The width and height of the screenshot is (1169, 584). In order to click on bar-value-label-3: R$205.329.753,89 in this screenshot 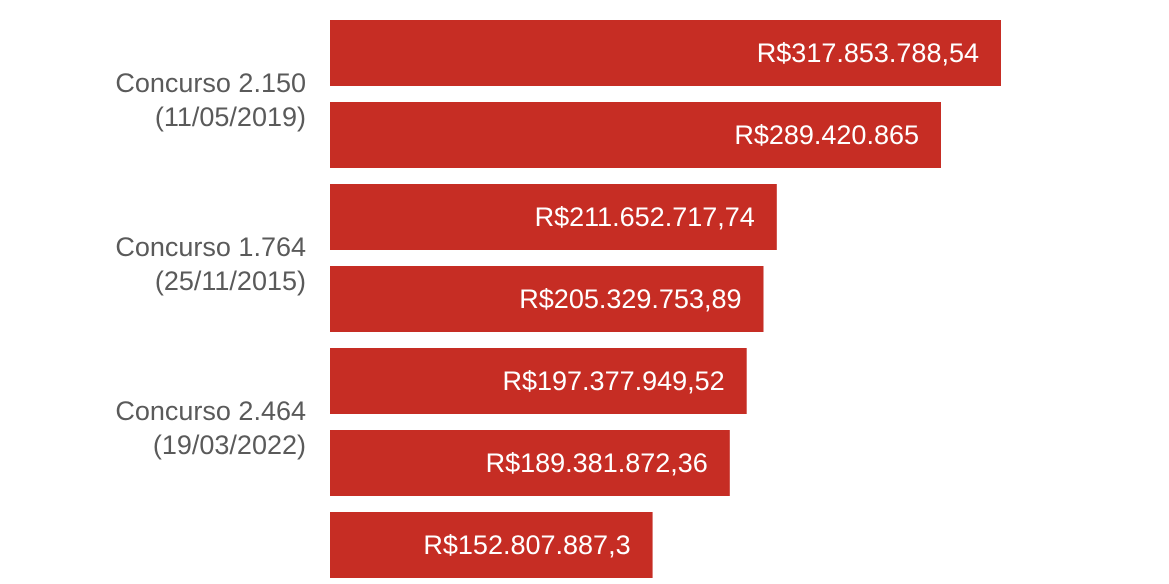, I will do `click(630, 299)`.